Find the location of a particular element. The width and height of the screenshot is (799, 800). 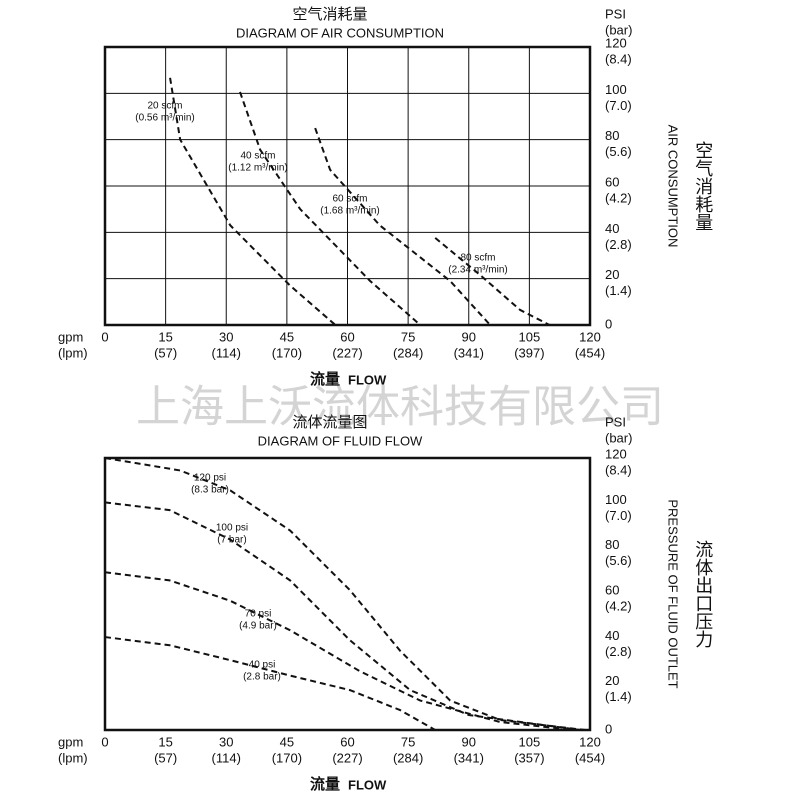

curve-sublabel: (1.68 m³/min) is located at coordinates (349, 211).